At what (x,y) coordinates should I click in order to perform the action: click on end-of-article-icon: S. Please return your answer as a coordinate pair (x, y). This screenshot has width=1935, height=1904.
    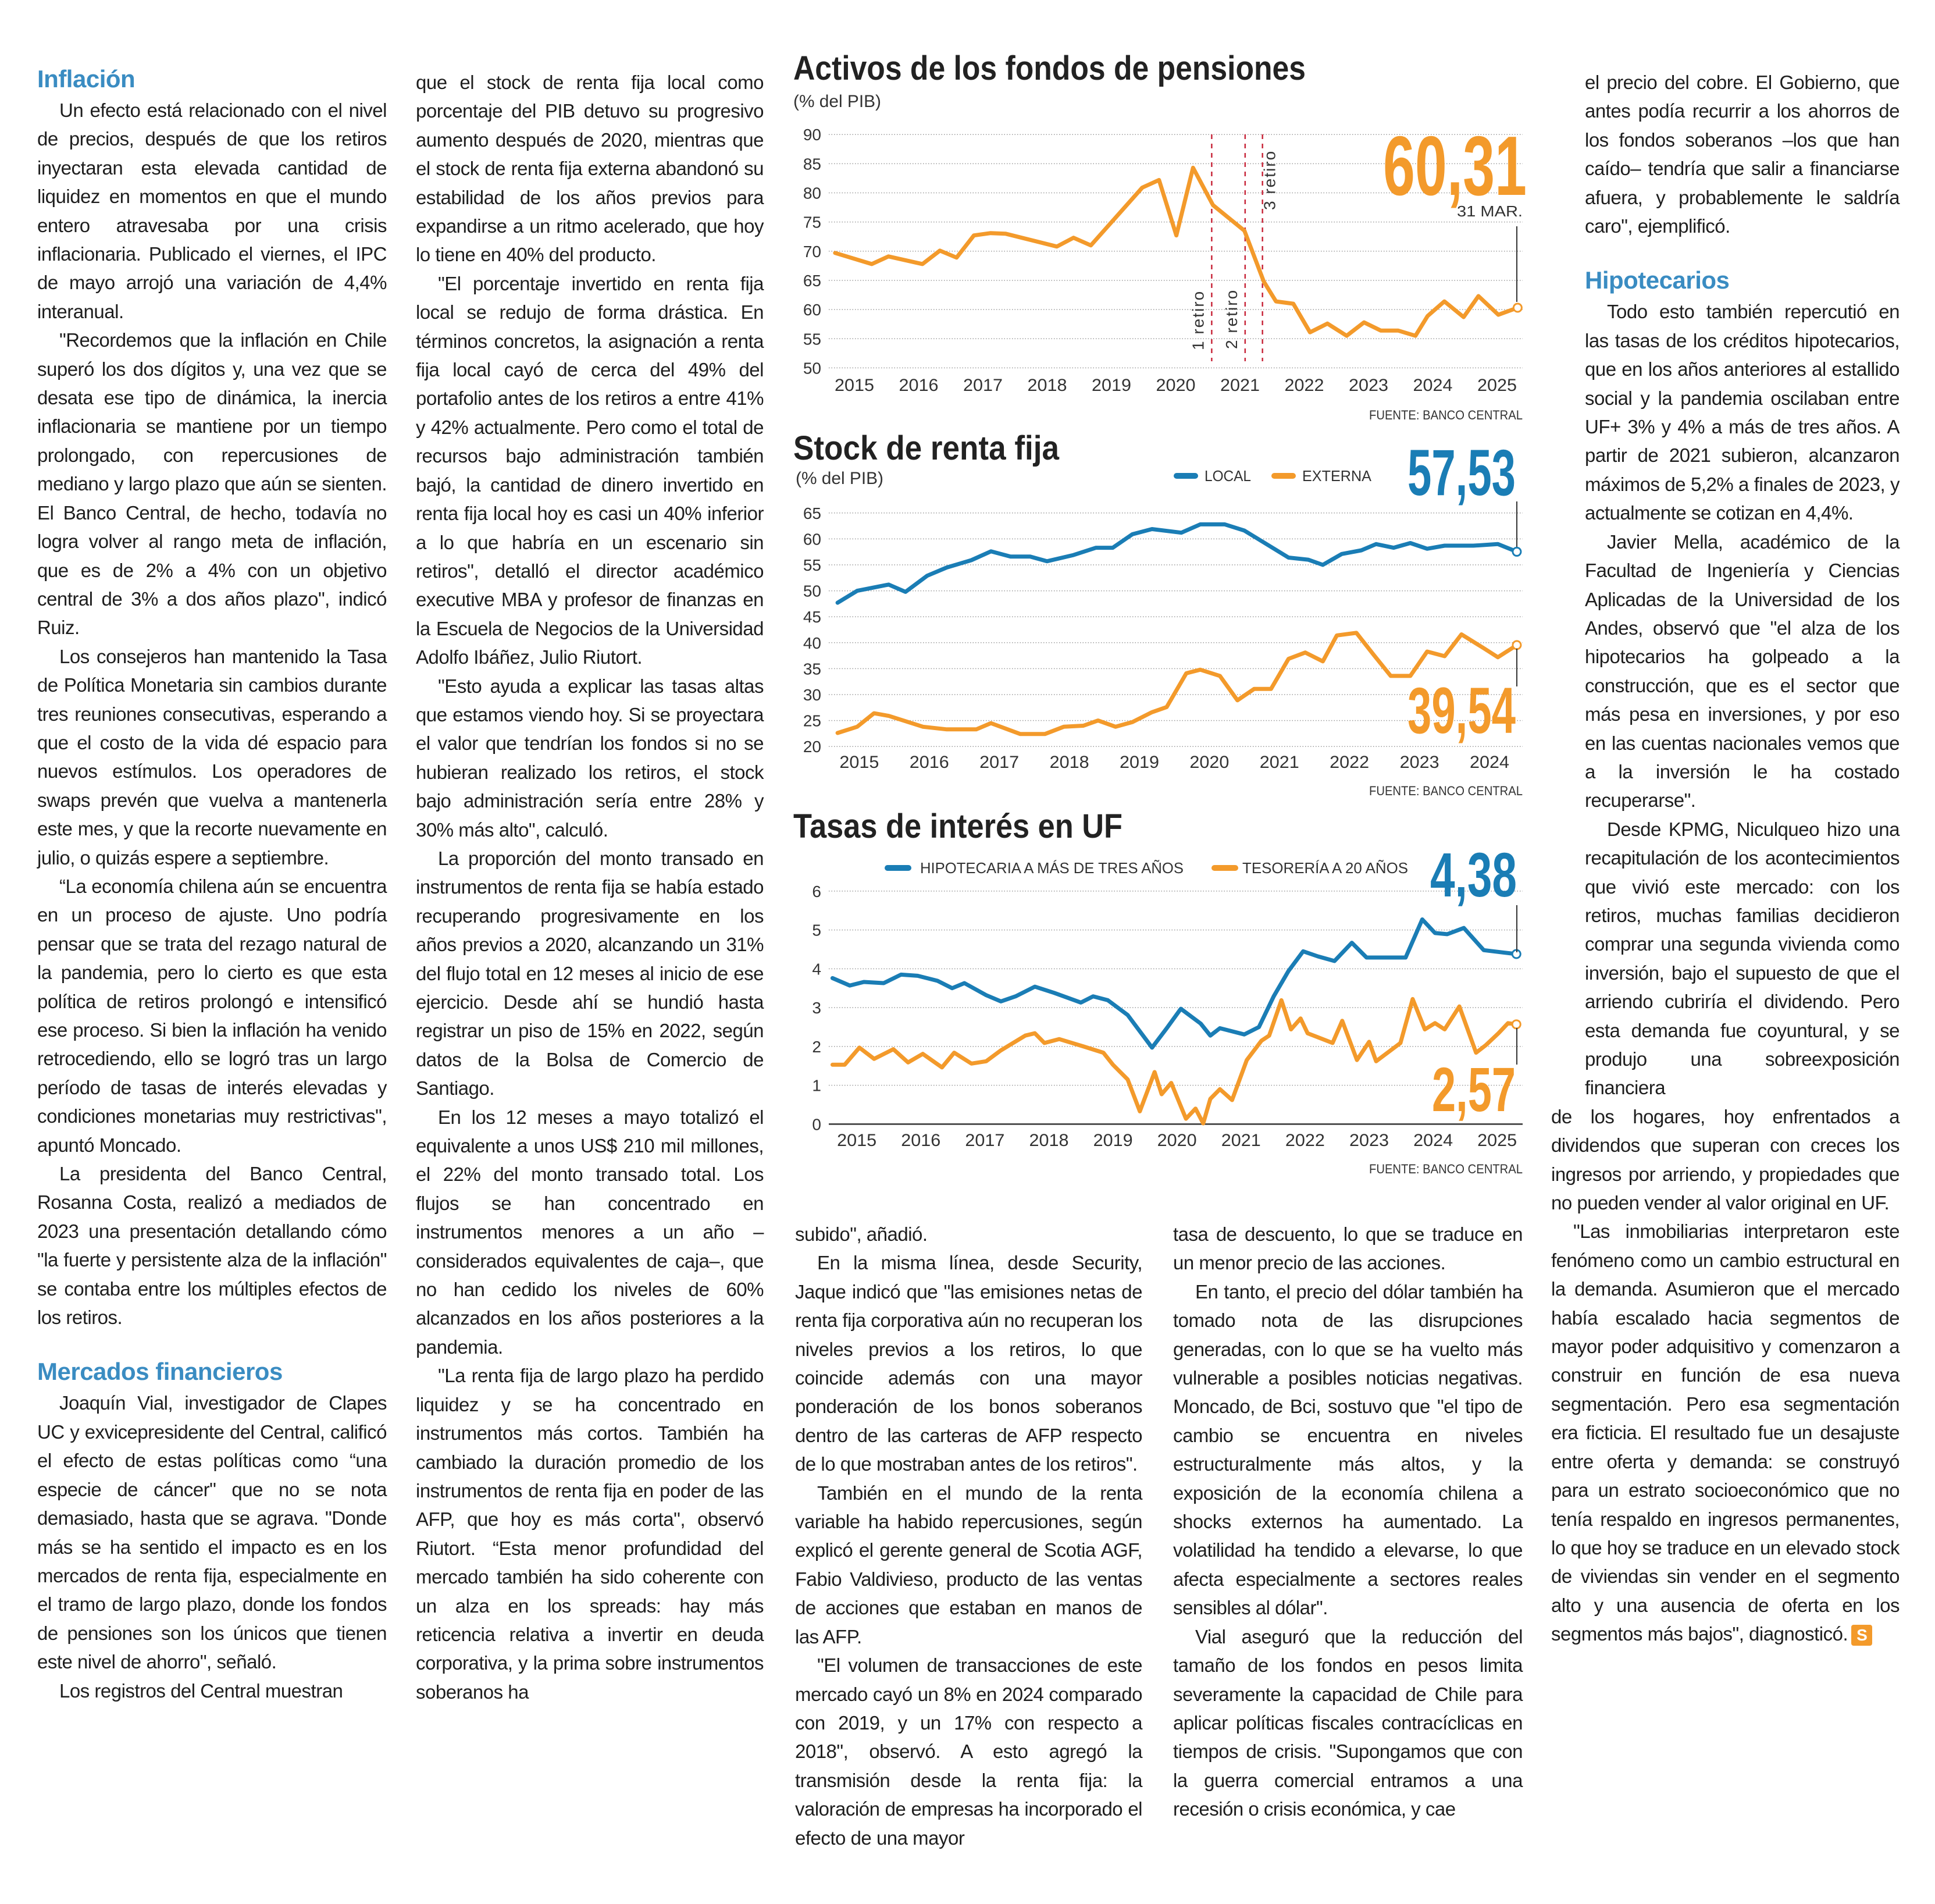
    Looking at the image, I should click on (1862, 1635).